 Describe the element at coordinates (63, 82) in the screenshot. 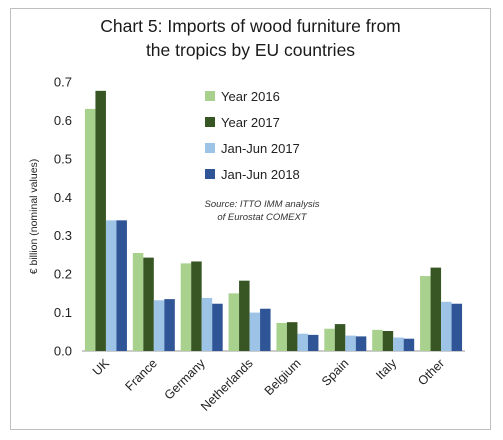

I see `y-tick-label: 0.7` at that location.